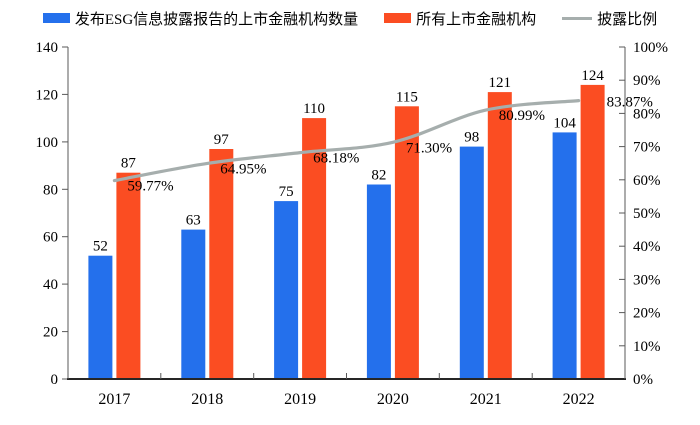  What do you see at coordinates (50, 285) in the screenshot?
I see `left-axis-tick-label: 40` at bounding box center [50, 285].